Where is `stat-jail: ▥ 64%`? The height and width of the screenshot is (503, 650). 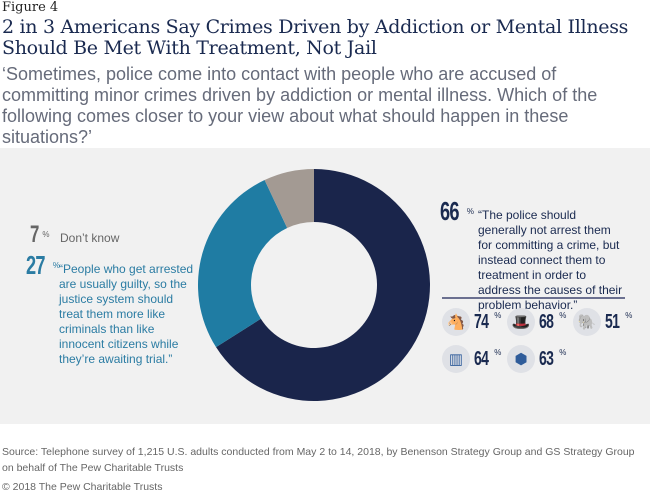 stat-jail: ▥ 64% is located at coordinates (471, 359).